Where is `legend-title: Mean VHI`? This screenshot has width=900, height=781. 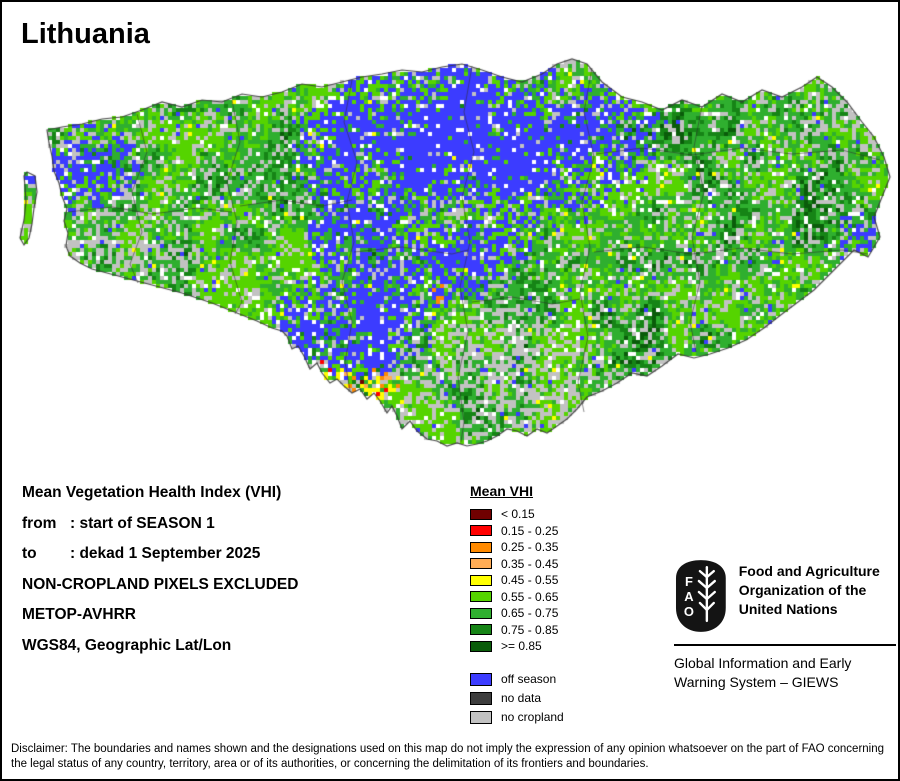 legend-title: Mean VHI is located at coordinates (502, 491).